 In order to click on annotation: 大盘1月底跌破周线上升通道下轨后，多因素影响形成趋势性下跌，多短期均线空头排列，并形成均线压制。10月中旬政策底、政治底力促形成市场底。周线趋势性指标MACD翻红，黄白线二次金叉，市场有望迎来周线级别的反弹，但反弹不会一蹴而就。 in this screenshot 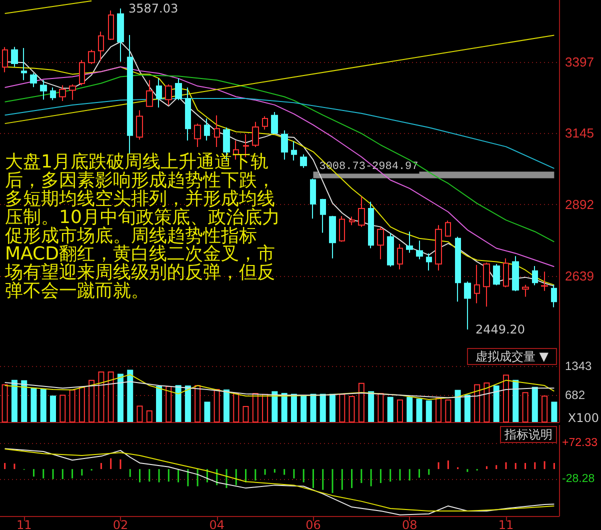, I will do `click(142, 227)`.